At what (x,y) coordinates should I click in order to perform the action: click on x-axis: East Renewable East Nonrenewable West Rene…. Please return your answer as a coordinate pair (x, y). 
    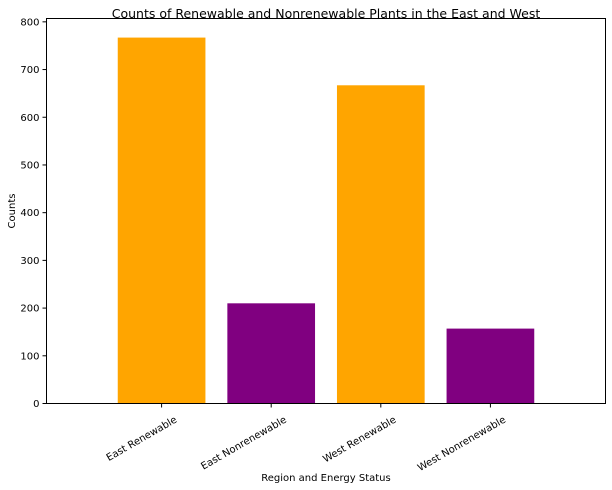
    Looking at the image, I should click on (306, 438).